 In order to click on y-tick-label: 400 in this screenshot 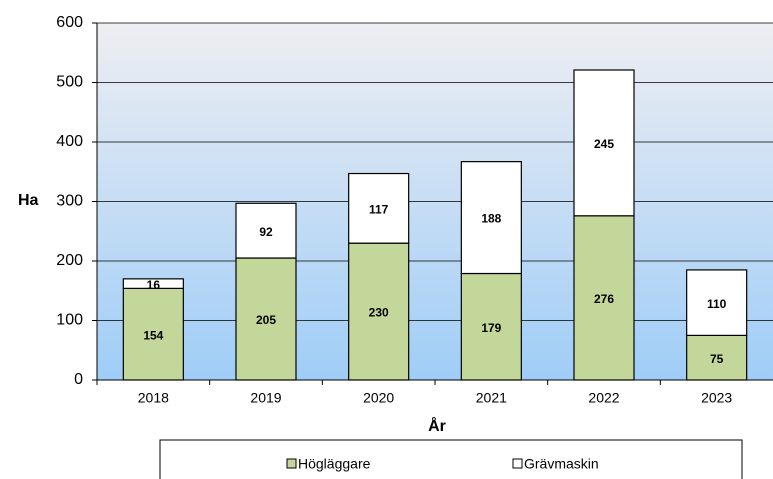, I will do `click(69, 141)`.